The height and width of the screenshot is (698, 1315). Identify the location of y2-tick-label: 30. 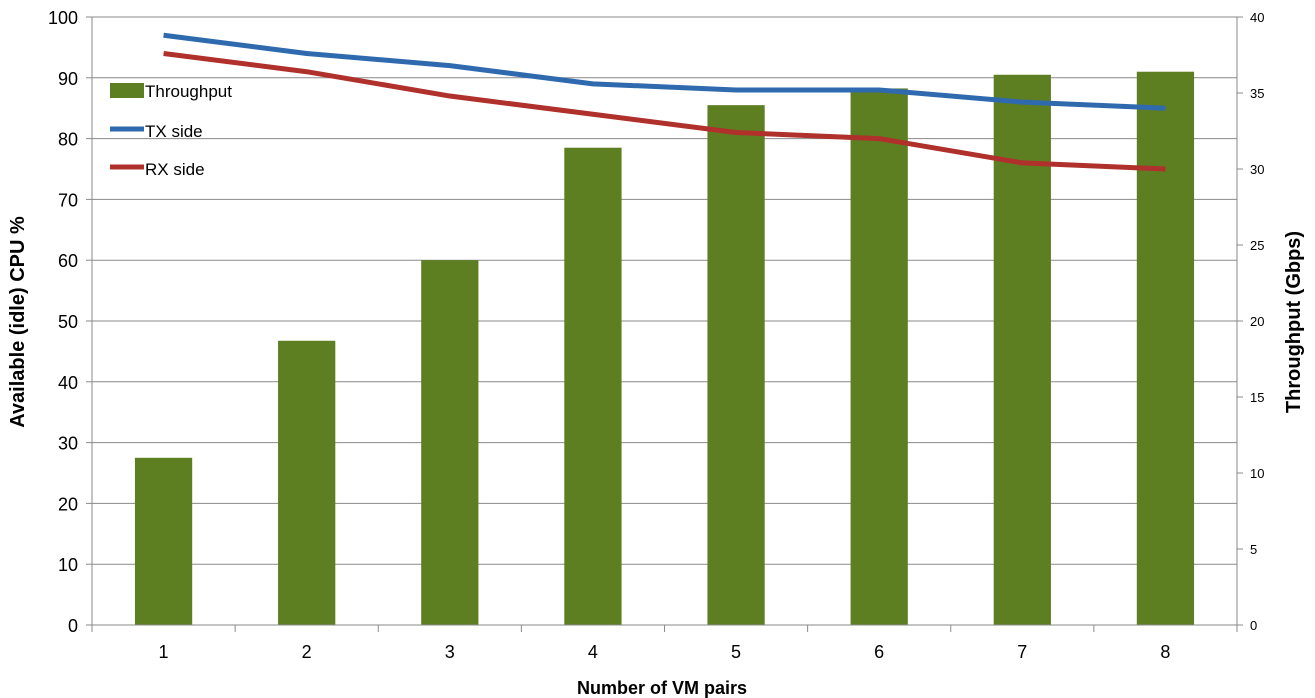
(1257, 169).